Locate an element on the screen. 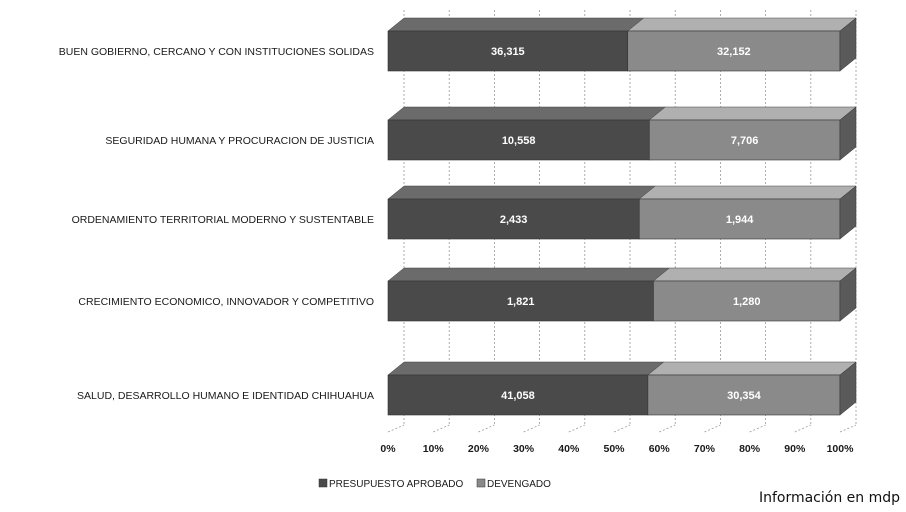 Image resolution: width=906 pixels, height=512 pixels. legend-label: DEVENGADO is located at coordinates (519, 484).